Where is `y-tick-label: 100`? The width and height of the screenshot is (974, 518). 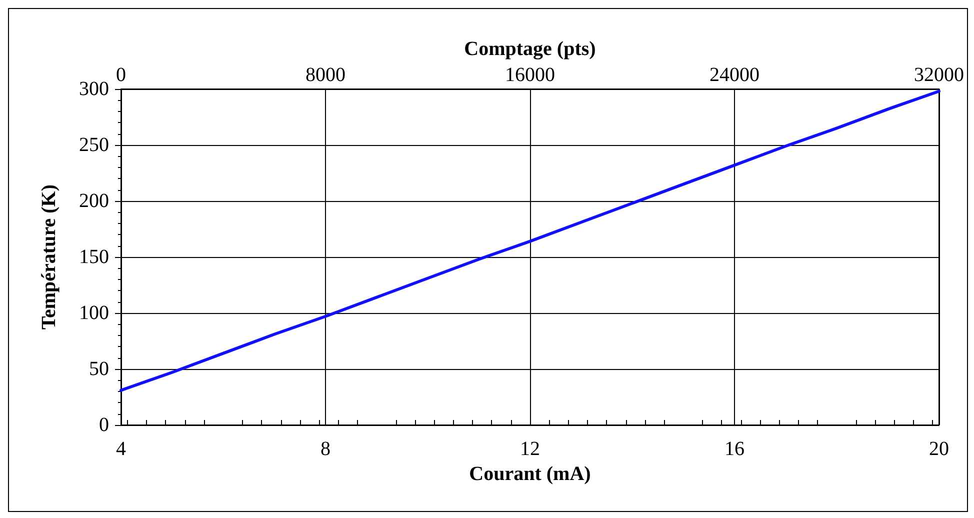 y-tick-label: 100 is located at coordinates (94, 313).